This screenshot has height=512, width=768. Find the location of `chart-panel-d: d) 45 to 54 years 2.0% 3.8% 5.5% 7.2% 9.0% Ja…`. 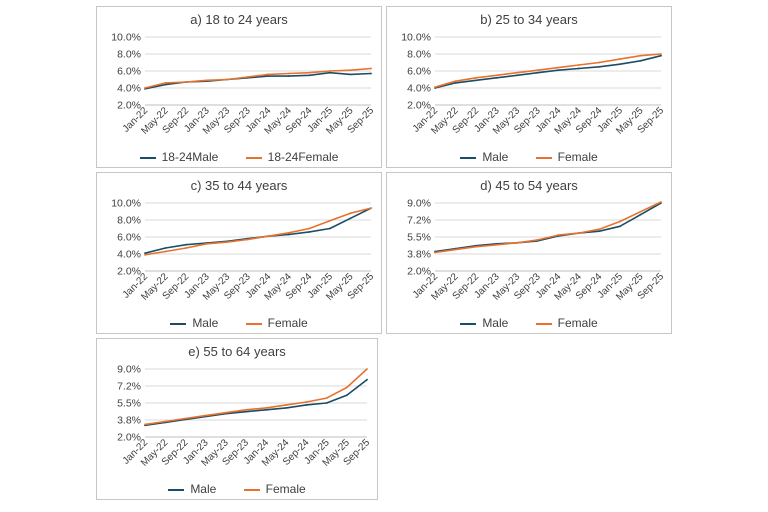

chart-panel-d: d) 45 to 54 years 2.0% 3.8% 5.5% 7.2% 9.0% Ja… is located at coordinates (529, 253).